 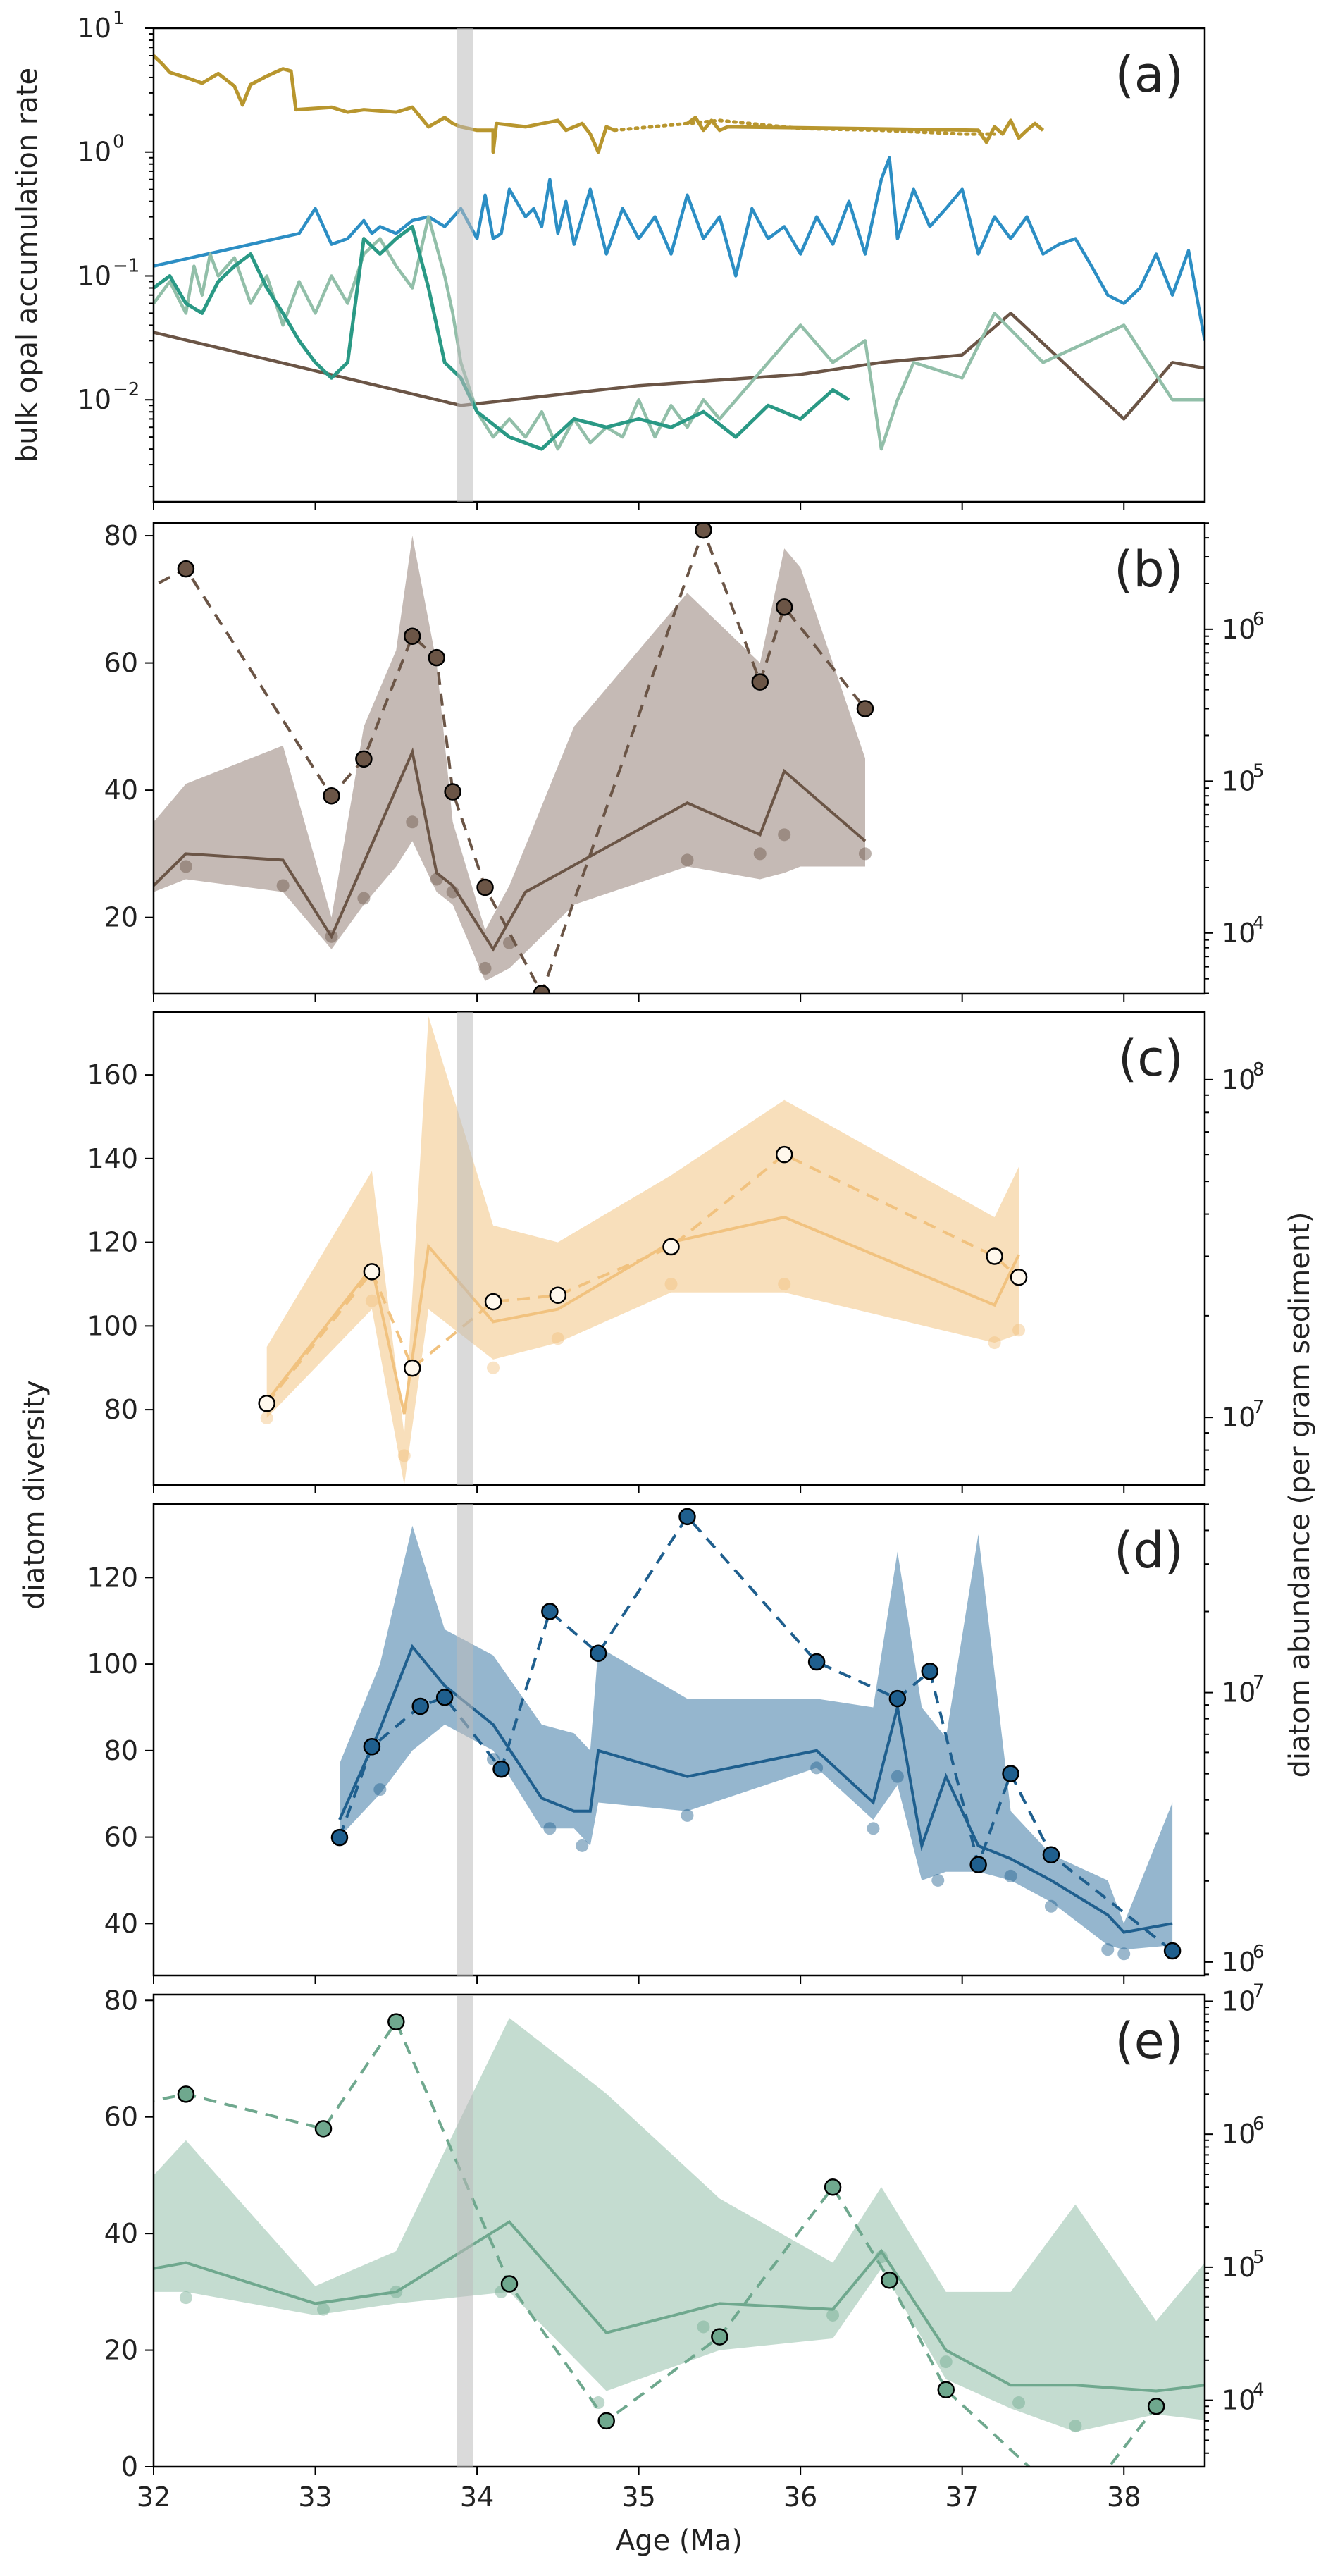 I want to click on axes-frame-b, so click(x=679, y=758).